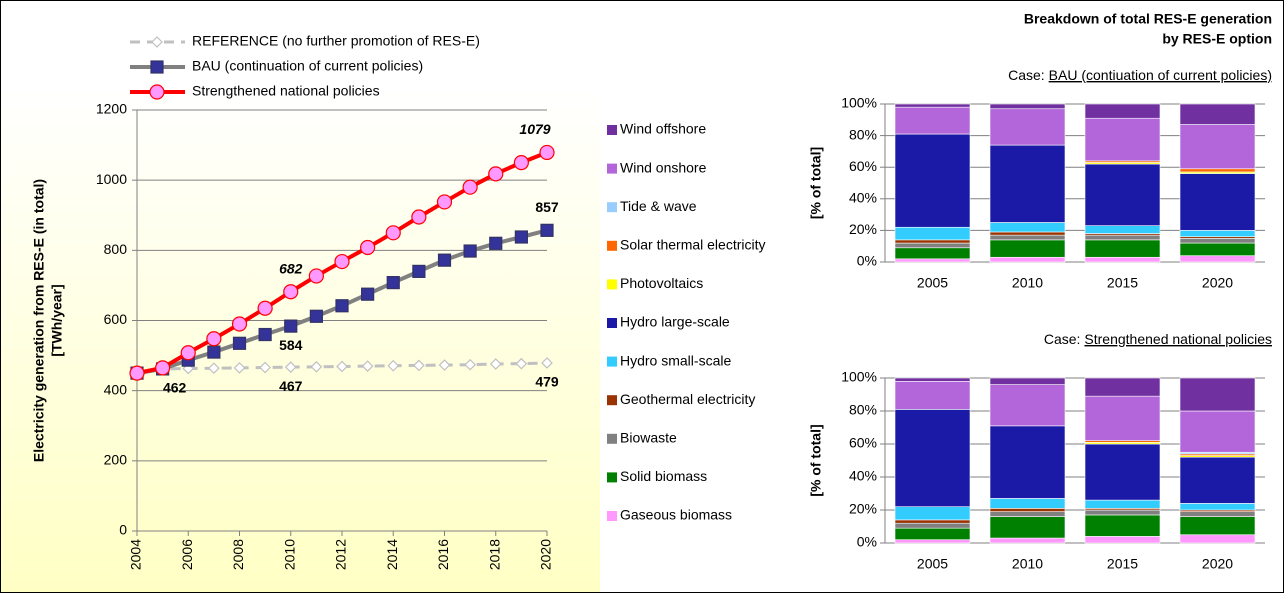  Describe the element at coordinates (547, 207) in the screenshot. I see `data-label: 857` at that location.